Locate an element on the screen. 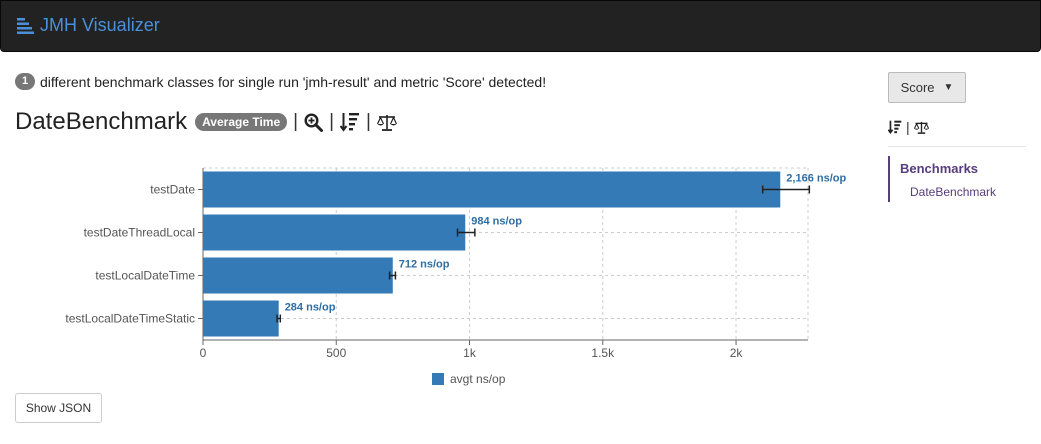 Image resolution: width=1041 pixels, height=444 pixels. metric-select: Score ▼ is located at coordinates (927, 87).